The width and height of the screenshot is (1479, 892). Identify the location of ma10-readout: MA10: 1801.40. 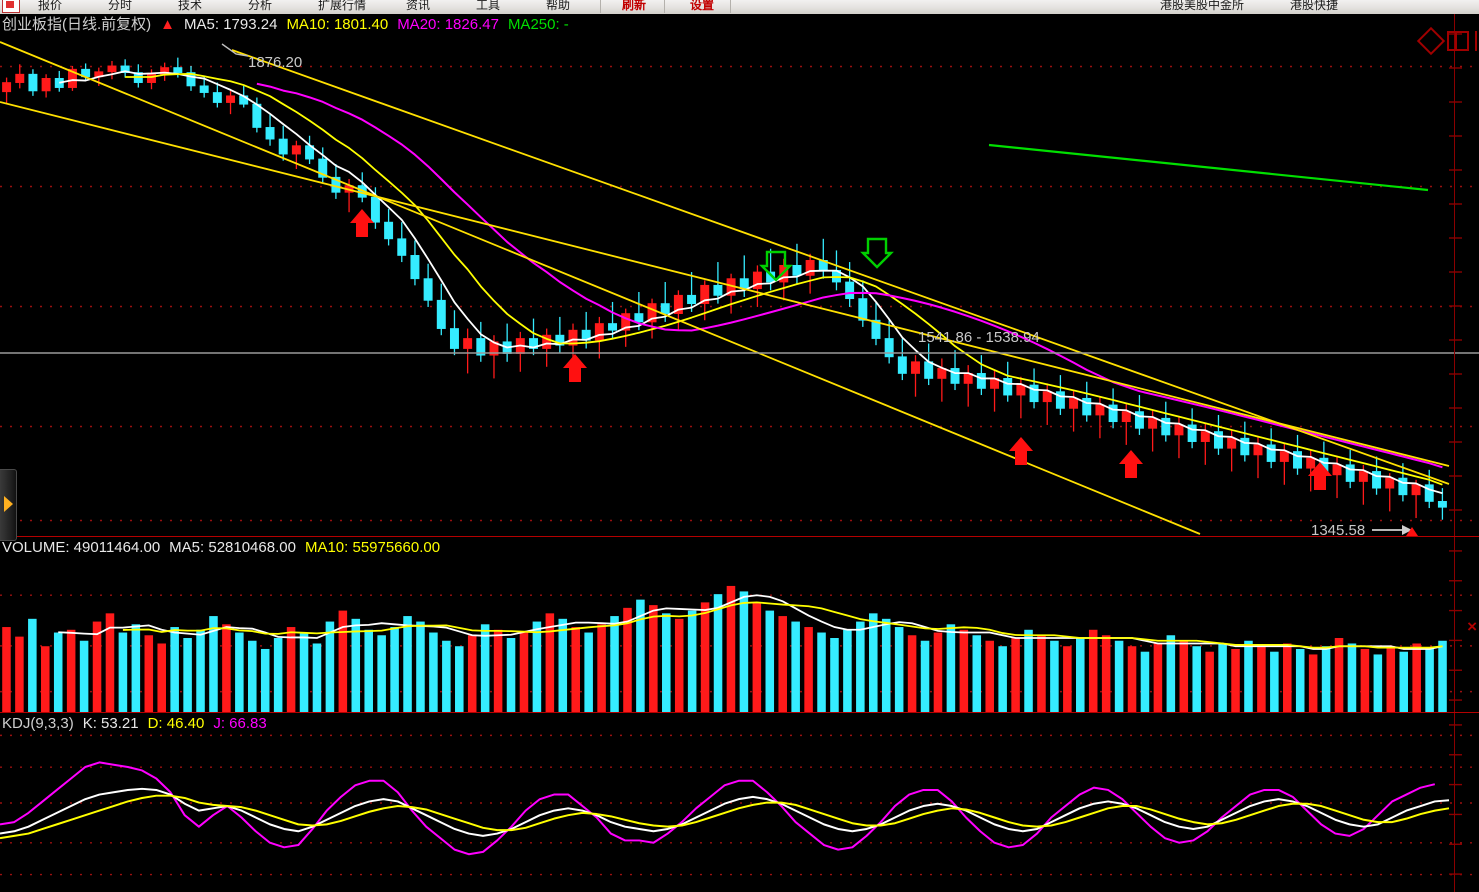
(337, 24).